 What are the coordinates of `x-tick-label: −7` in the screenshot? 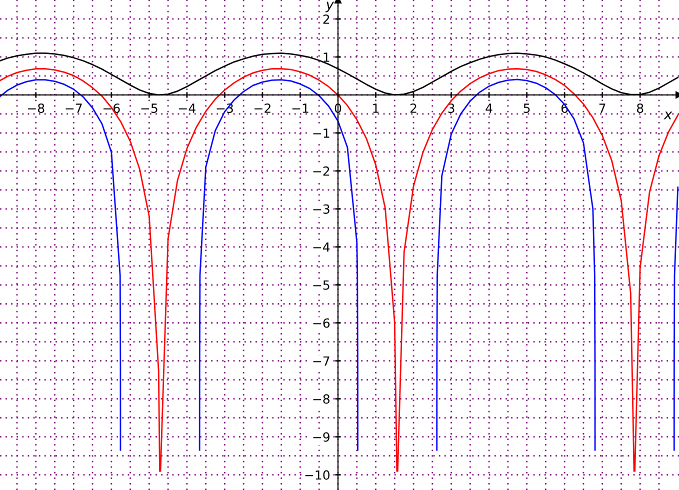 It's located at (74, 108).